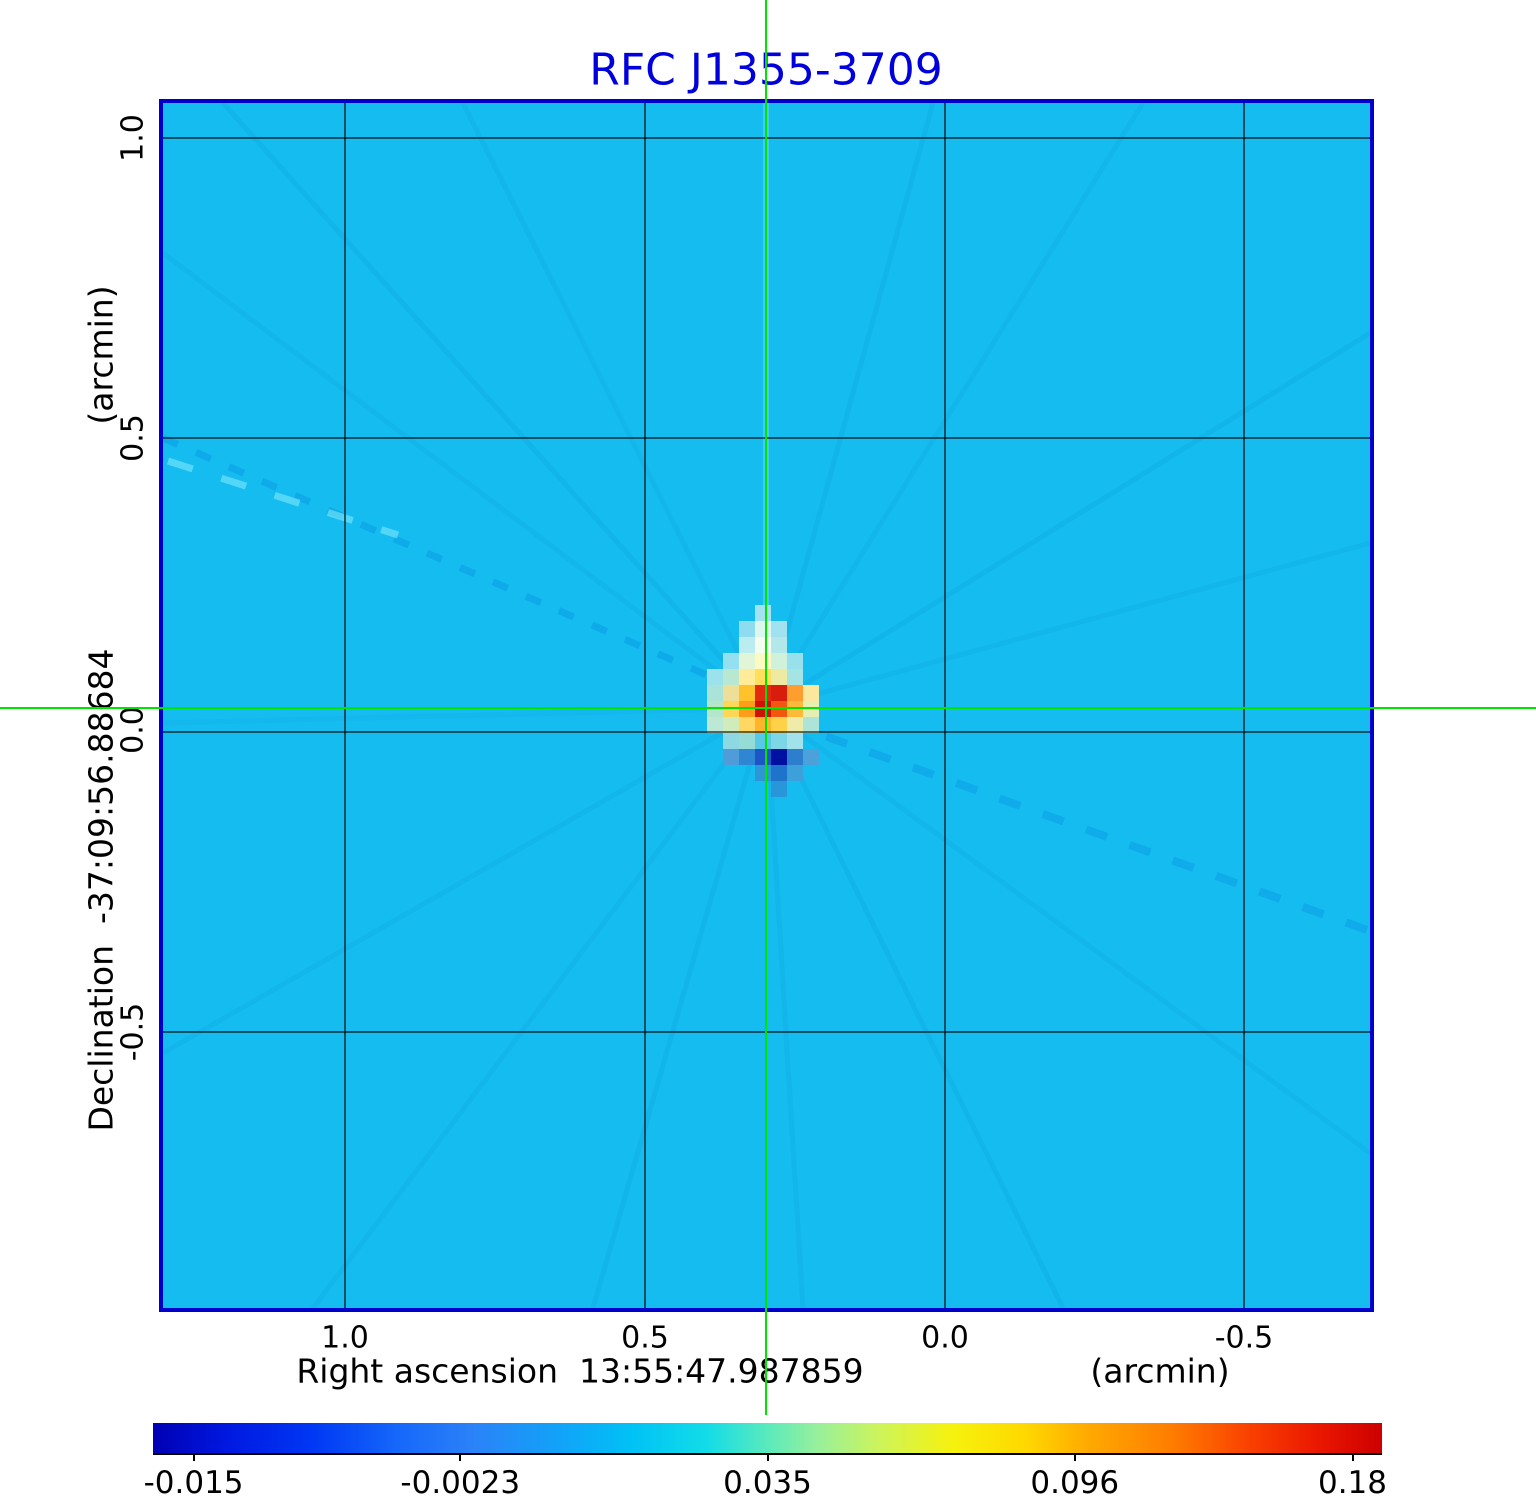  What do you see at coordinates (1160, 1371) in the screenshot?
I see `x-axis-unit: (arcmin)` at bounding box center [1160, 1371].